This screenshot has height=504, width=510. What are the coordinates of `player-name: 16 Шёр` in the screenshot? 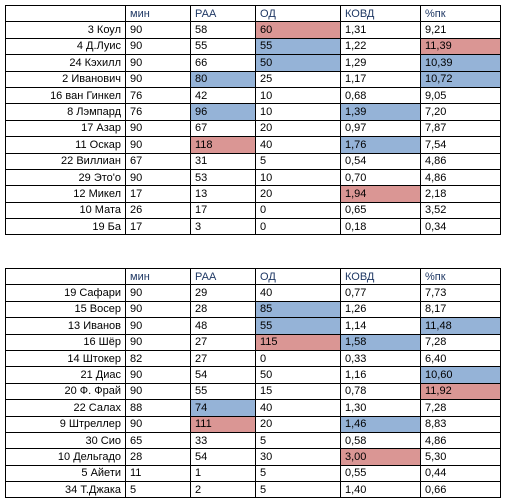 It's located at (65, 342).